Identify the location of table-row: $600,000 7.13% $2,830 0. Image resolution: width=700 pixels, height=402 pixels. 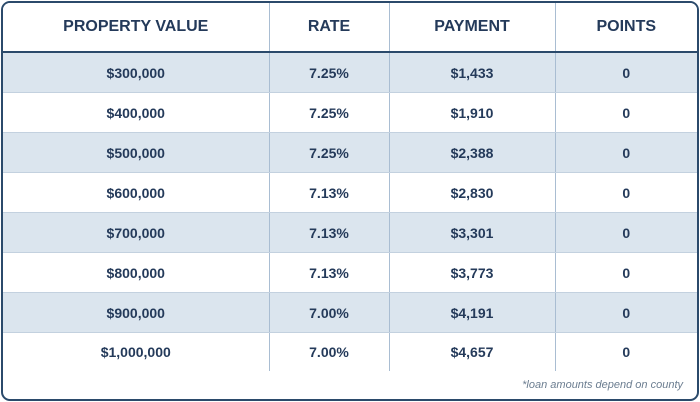
(350, 192).